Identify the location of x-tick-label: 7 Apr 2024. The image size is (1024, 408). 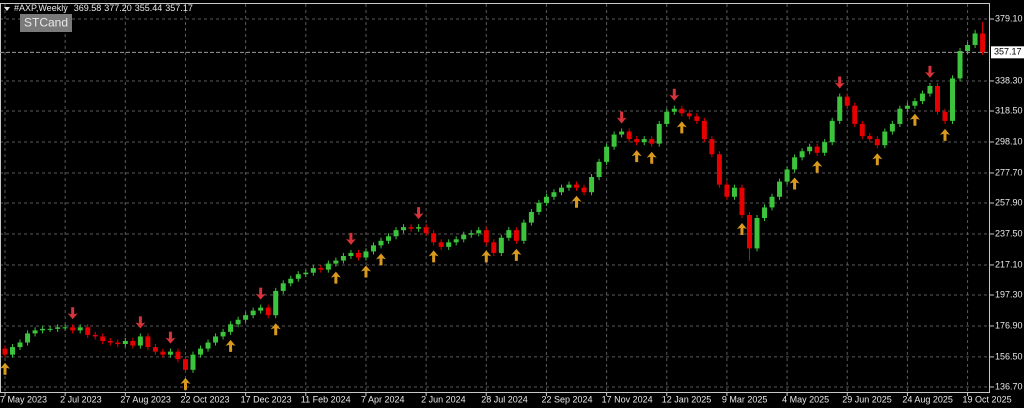
(383, 399).